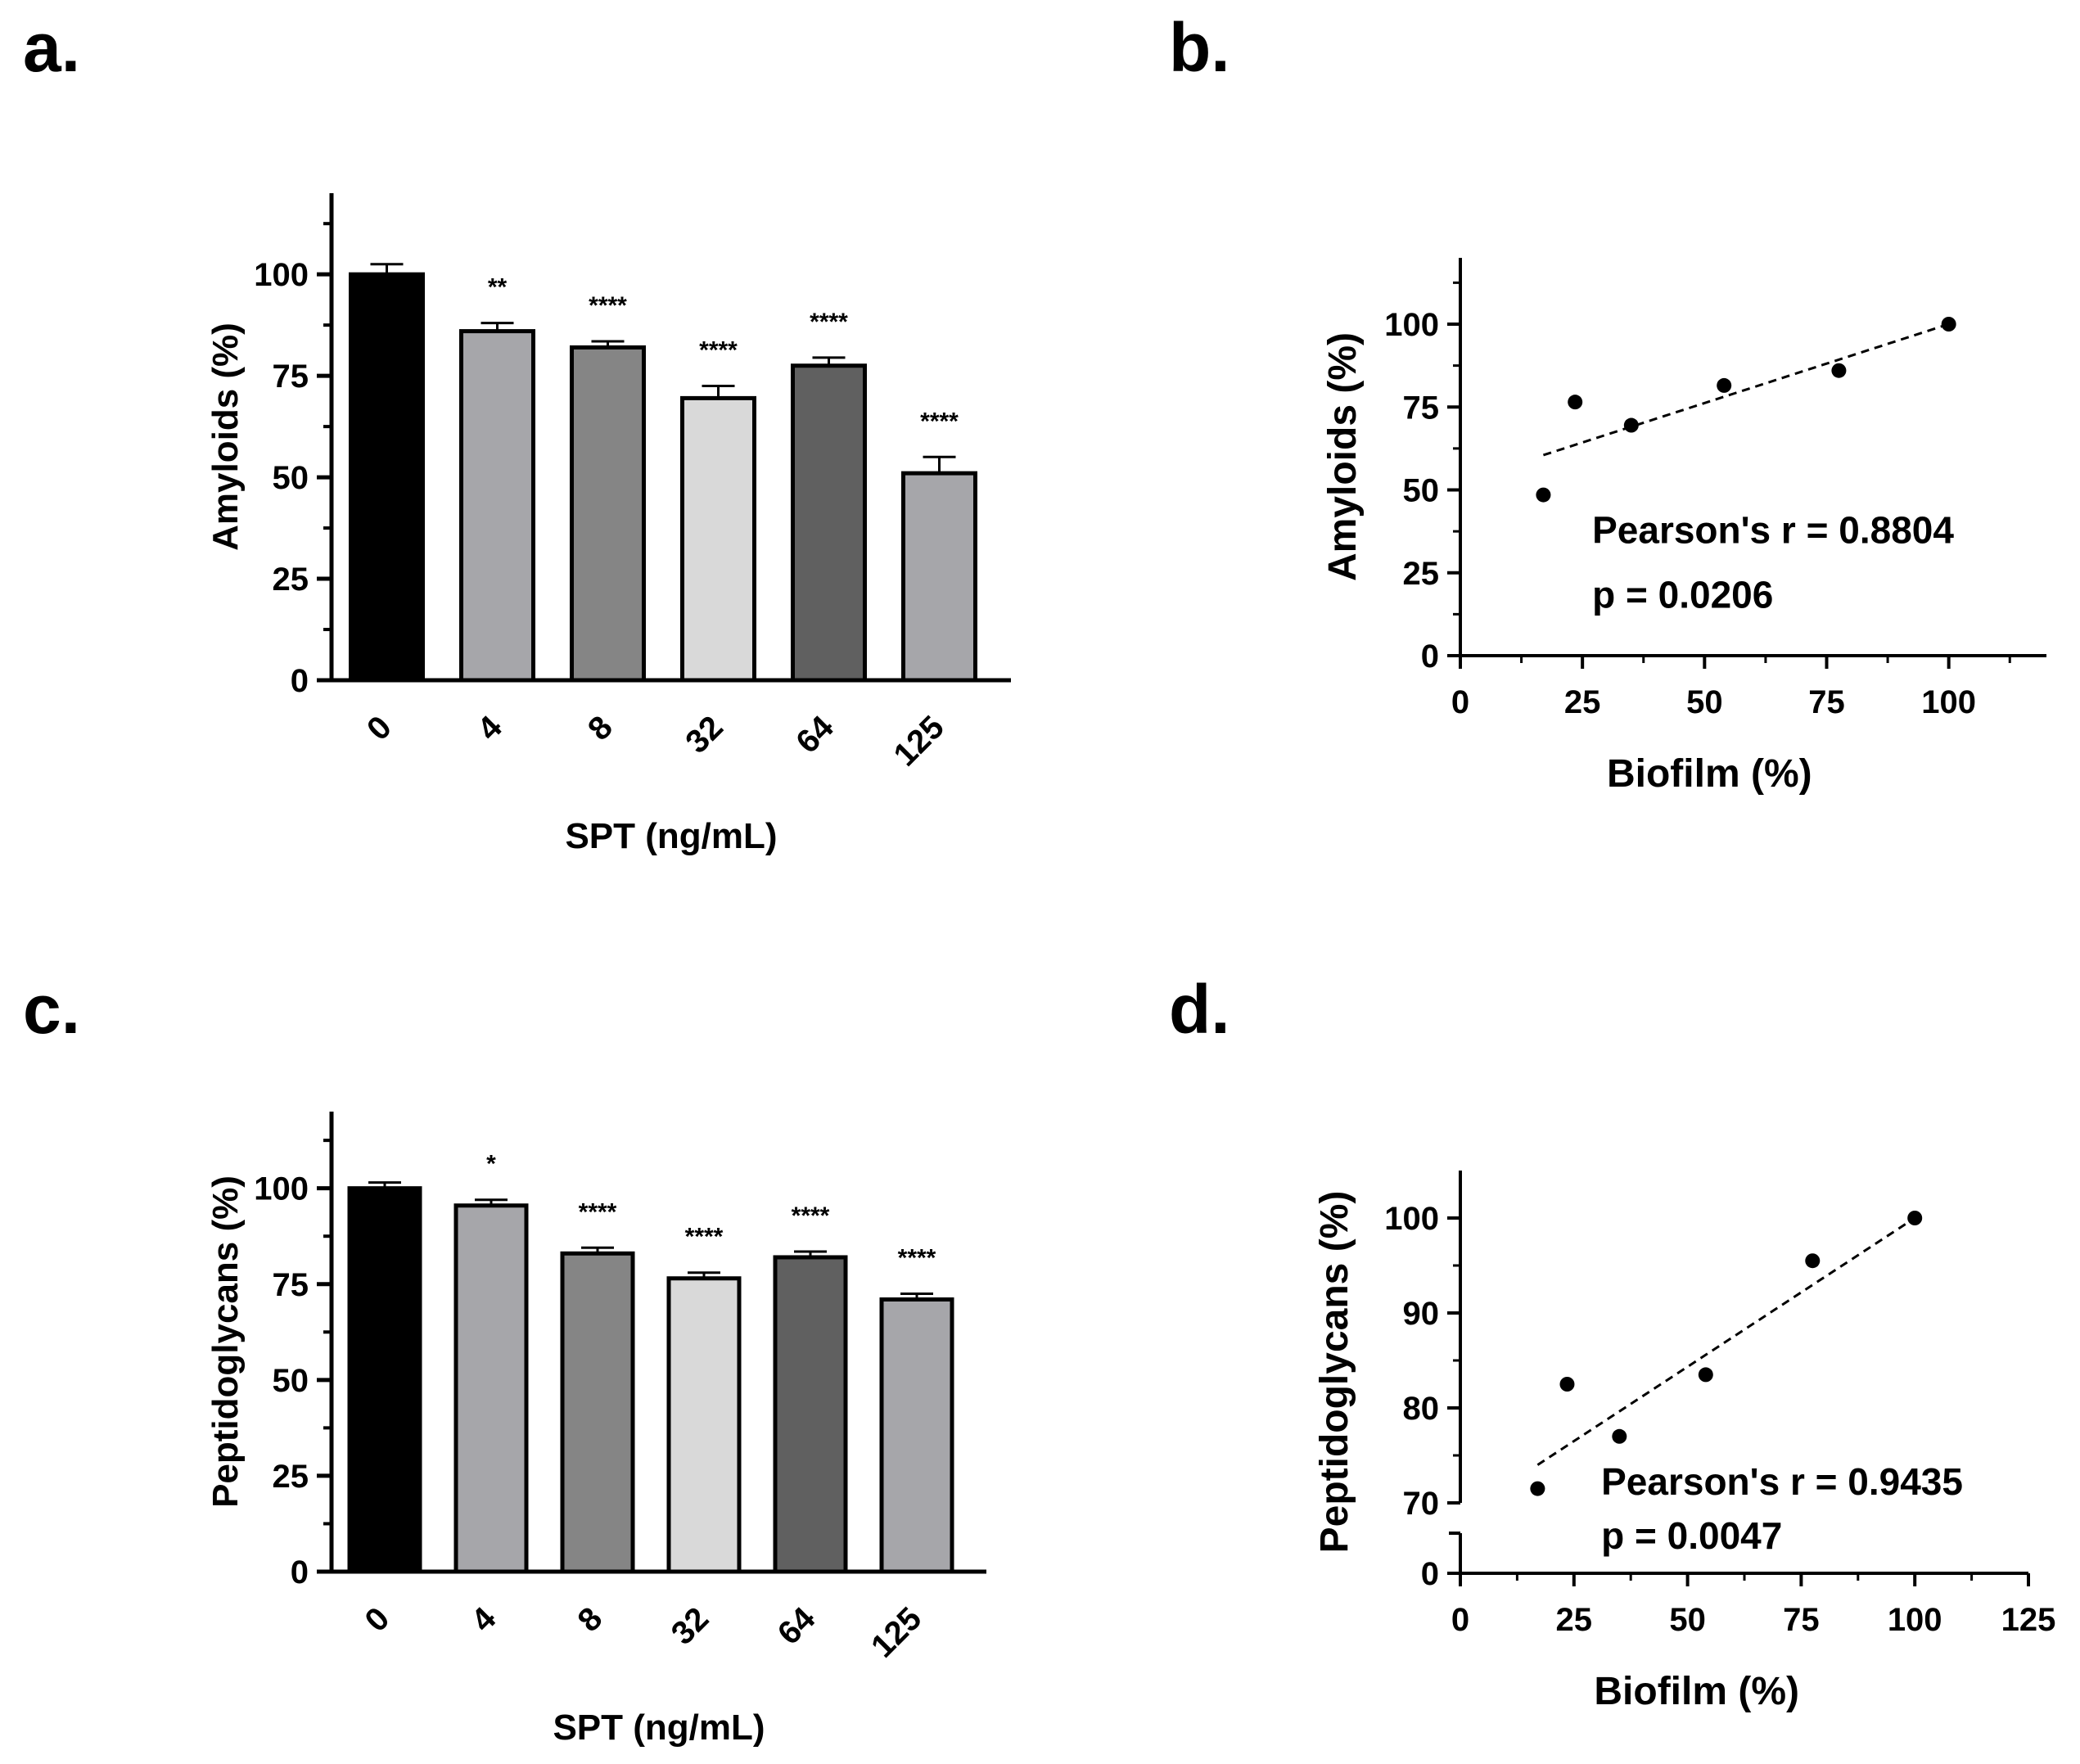  Describe the element at coordinates (498, 287) in the screenshot. I see `significance-label: **` at that location.